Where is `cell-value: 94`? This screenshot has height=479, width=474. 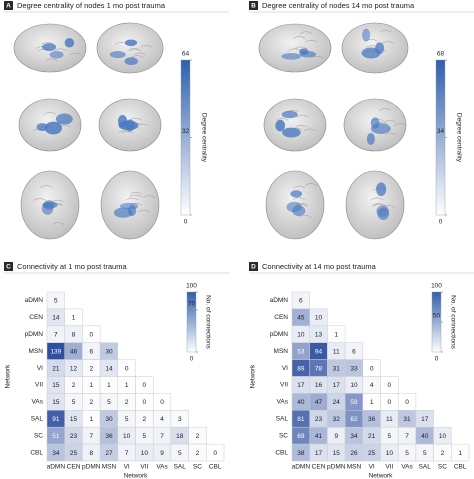 cell-value: 94 is located at coordinates (319, 351).